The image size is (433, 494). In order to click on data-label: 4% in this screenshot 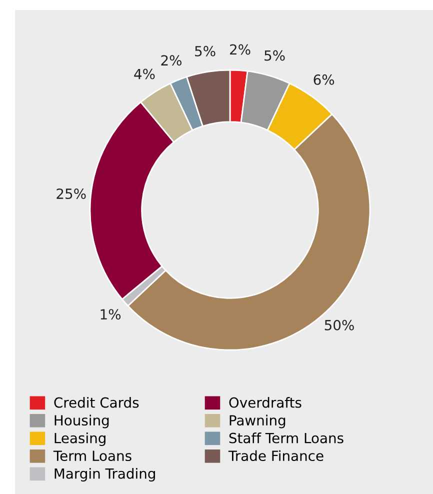, I will do `click(144, 74)`.